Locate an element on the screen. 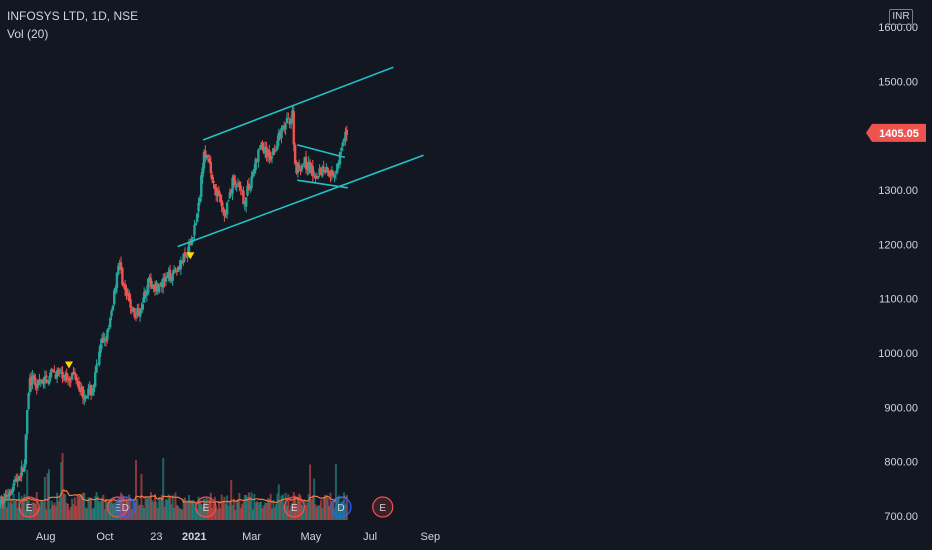 Image resolution: width=932 pixels, height=550 pixels. trendline-channel-upper is located at coordinates (298, 103).